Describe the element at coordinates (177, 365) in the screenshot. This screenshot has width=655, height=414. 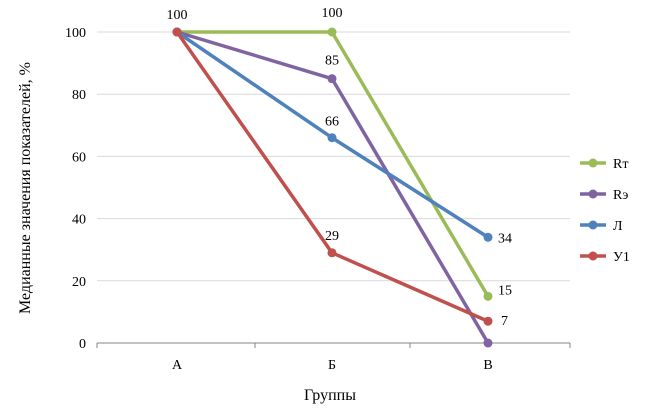
I see `x-tick-label: А` at that location.